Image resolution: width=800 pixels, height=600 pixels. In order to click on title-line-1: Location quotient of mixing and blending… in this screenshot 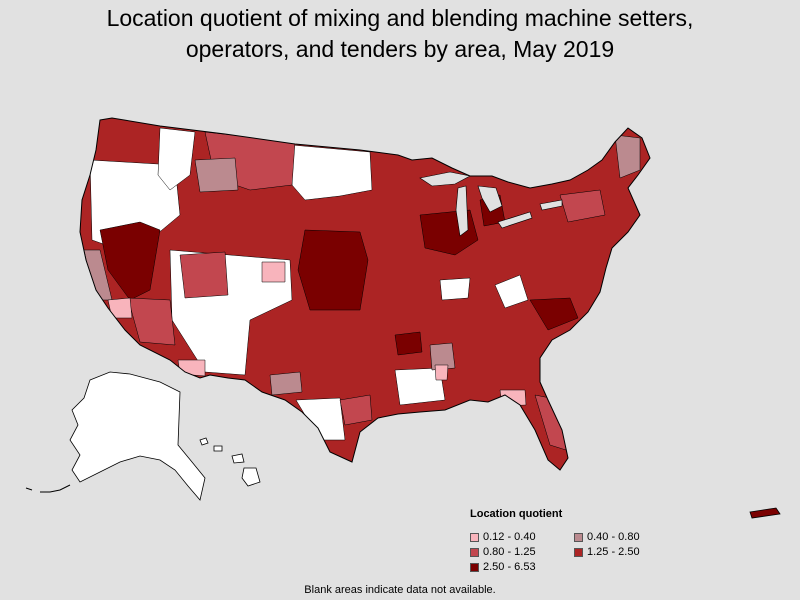, I will do `click(400, 18)`.